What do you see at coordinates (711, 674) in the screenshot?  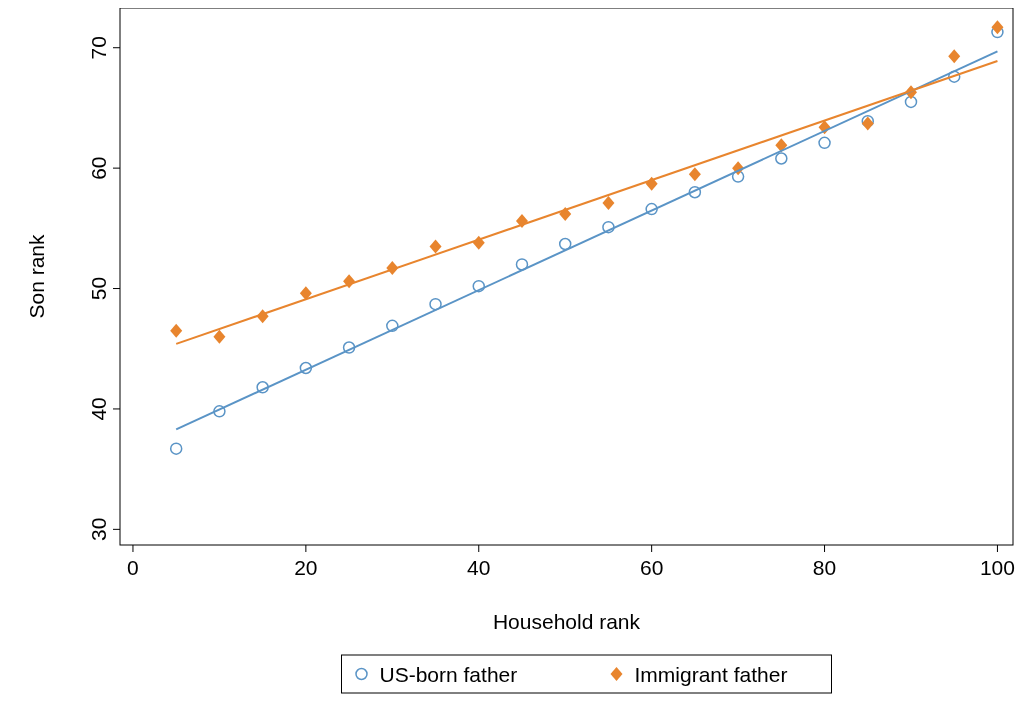 I see `legend-label: Immigrant father` at bounding box center [711, 674].